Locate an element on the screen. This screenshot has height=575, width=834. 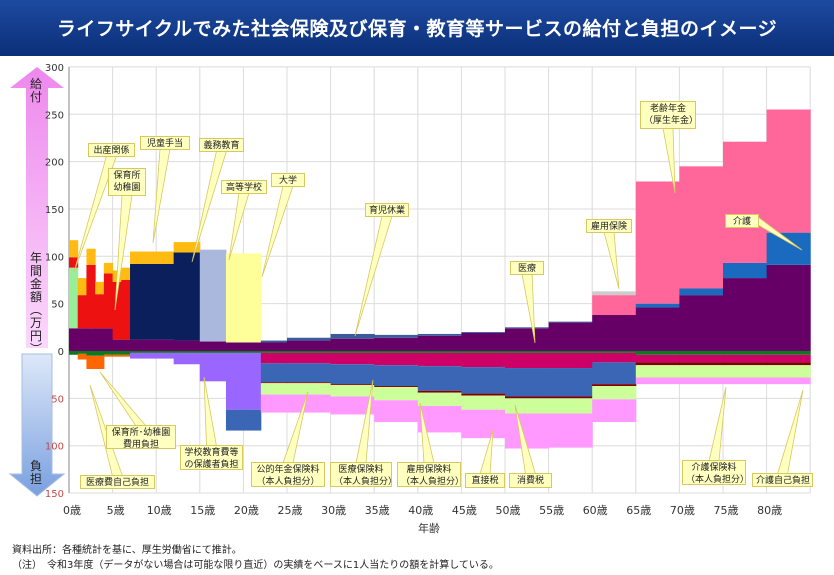
callout-label: 学校教育費等 の保護者負担 is located at coordinates (211, 457).